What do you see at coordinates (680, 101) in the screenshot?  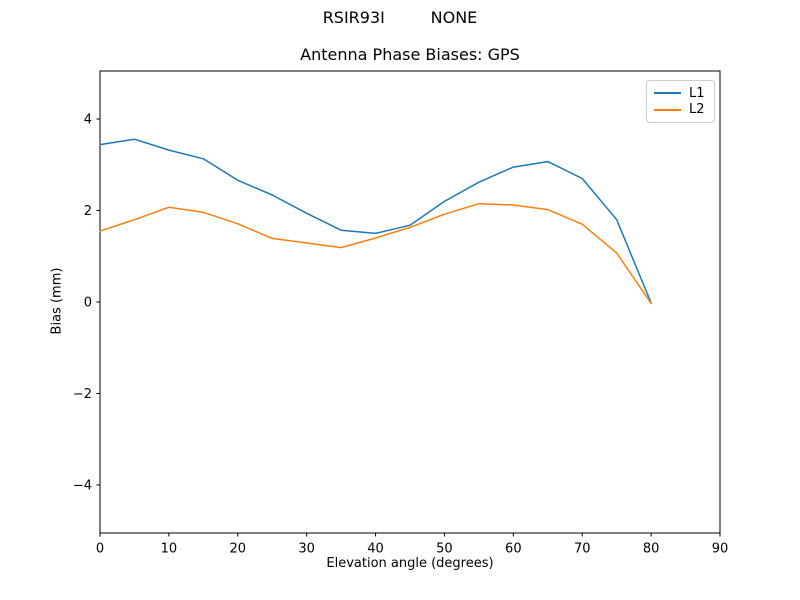 I see `legend-box: L1 L2` at bounding box center [680, 101].